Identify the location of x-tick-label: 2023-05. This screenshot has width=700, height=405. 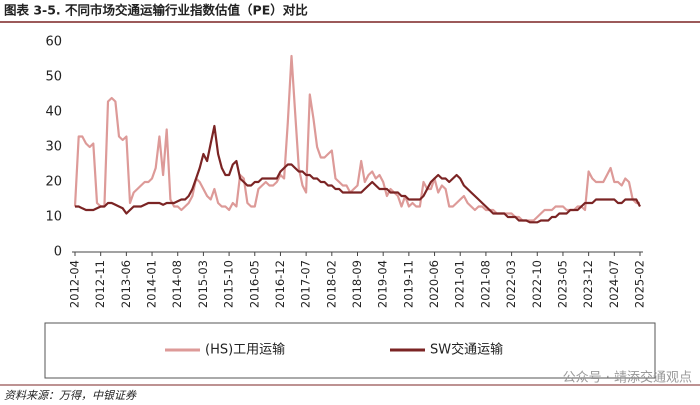
(562, 284).